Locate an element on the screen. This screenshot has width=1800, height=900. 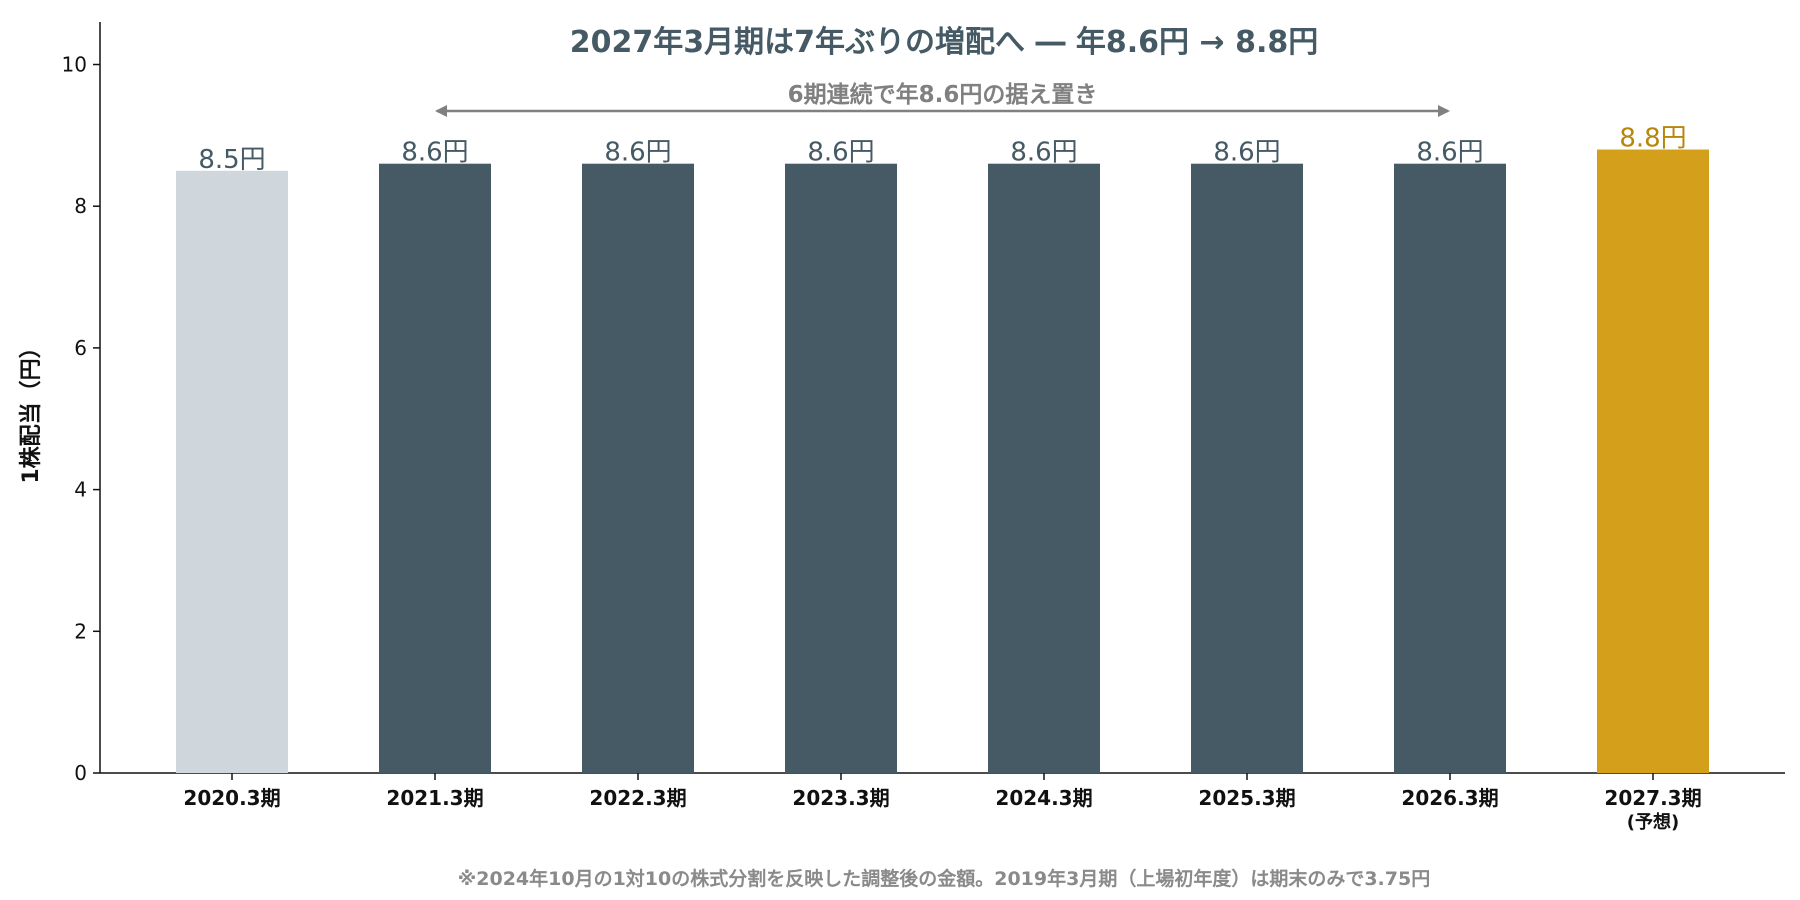
y-tick-label: 8 is located at coordinates (80, 206).